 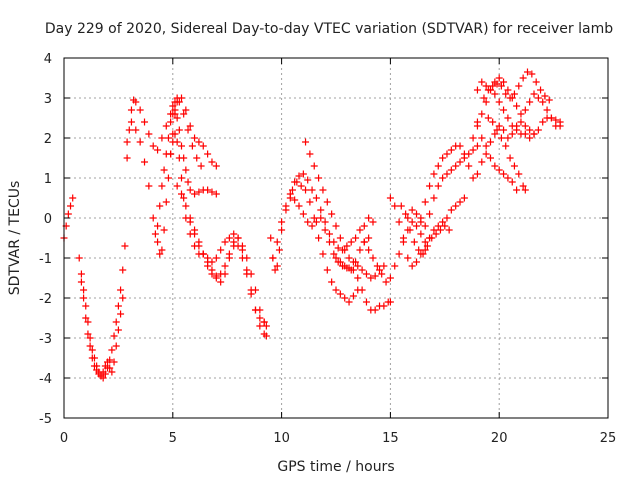 I want to click on y-tick-label: -5, so click(x=45, y=419).